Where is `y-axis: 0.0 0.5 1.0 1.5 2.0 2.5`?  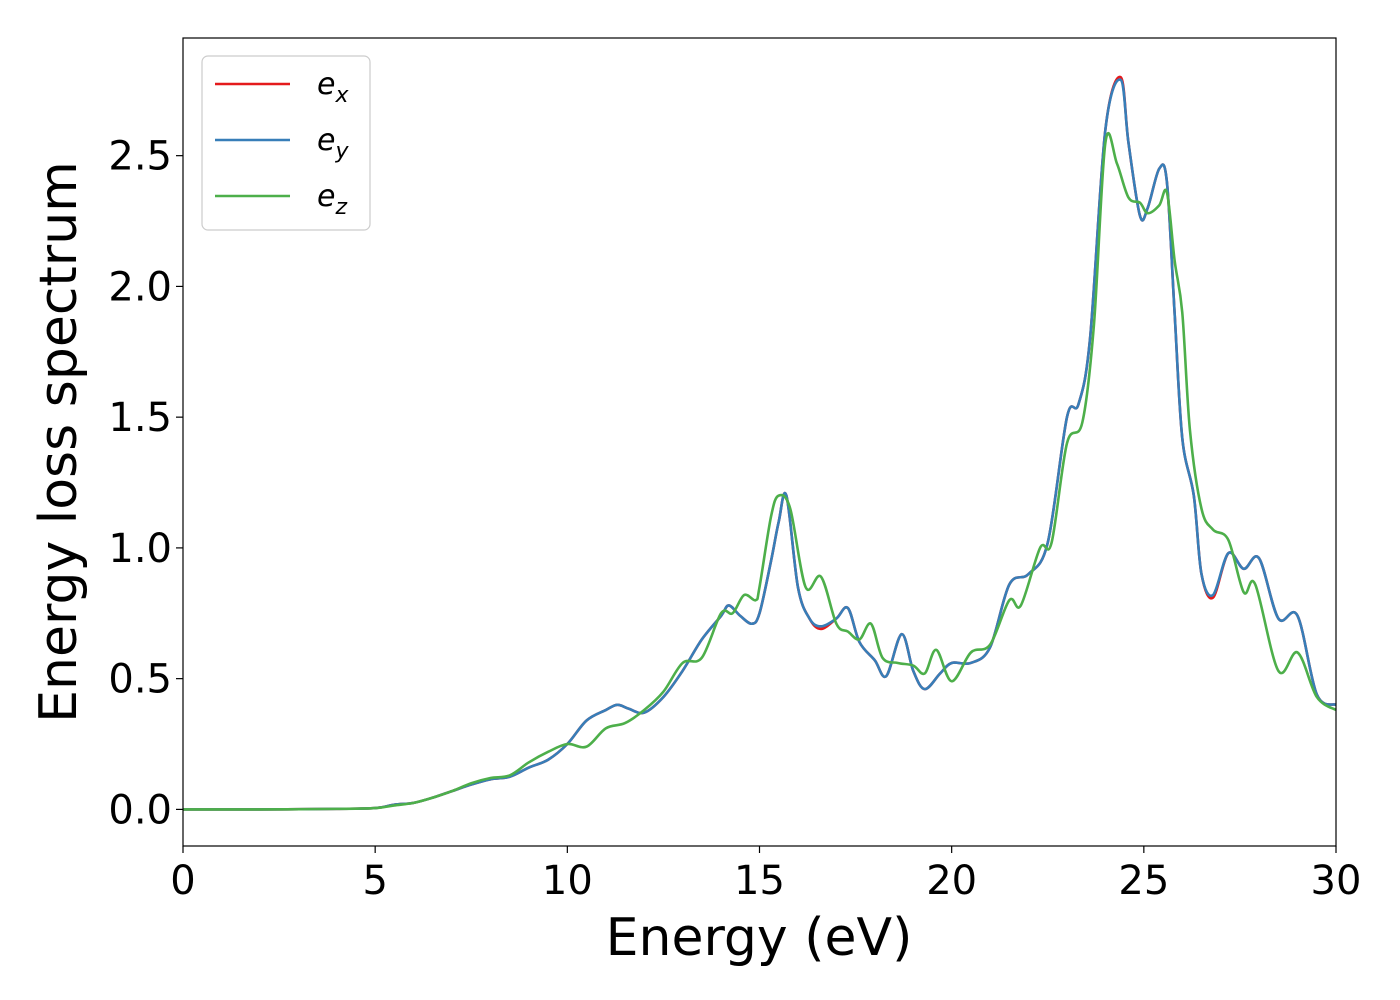 y-axis: 0.0 0.5 1.0 1.5 2.0 2.5 is located at coordinates (145, 483).